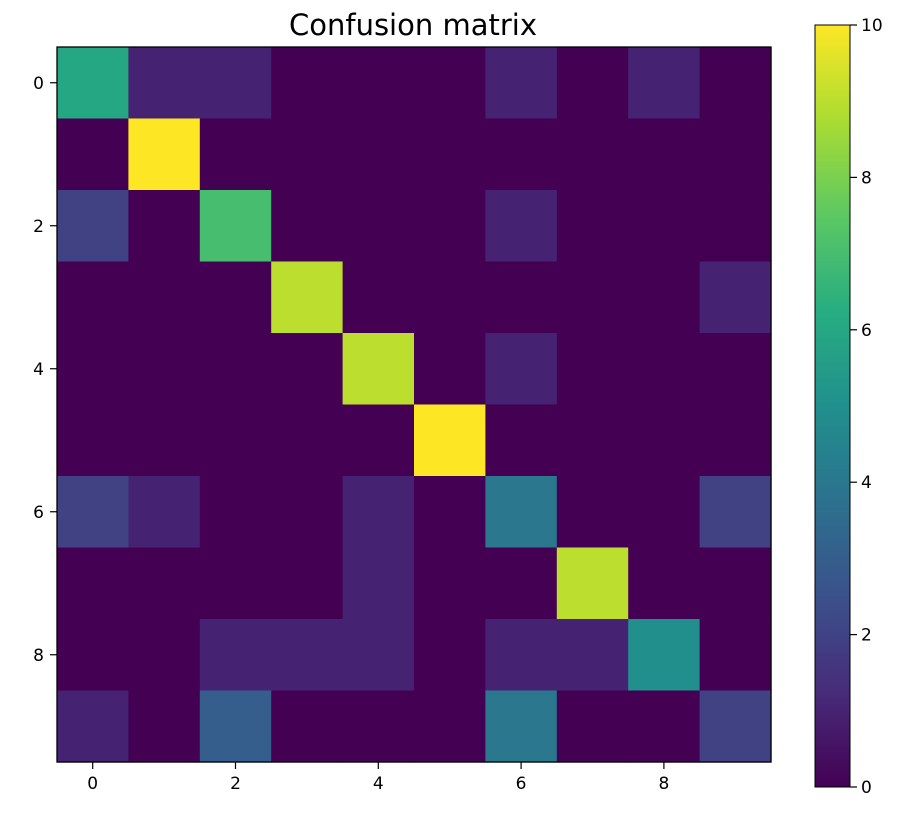 The height and width of the screenshot is (821, 914). Describe the element at coordinates (521, 583) in the screenshot. I see `heatmap-cell-r7-c6` at that location.